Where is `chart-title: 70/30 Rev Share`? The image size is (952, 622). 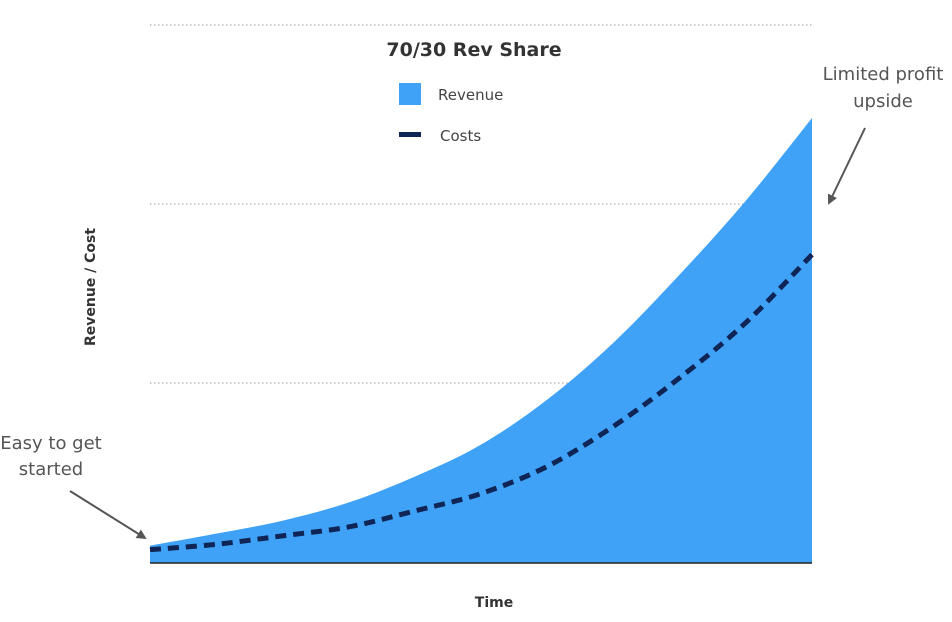
chart-title: 70/30 Rev Share is located at coordinates (473, 50).